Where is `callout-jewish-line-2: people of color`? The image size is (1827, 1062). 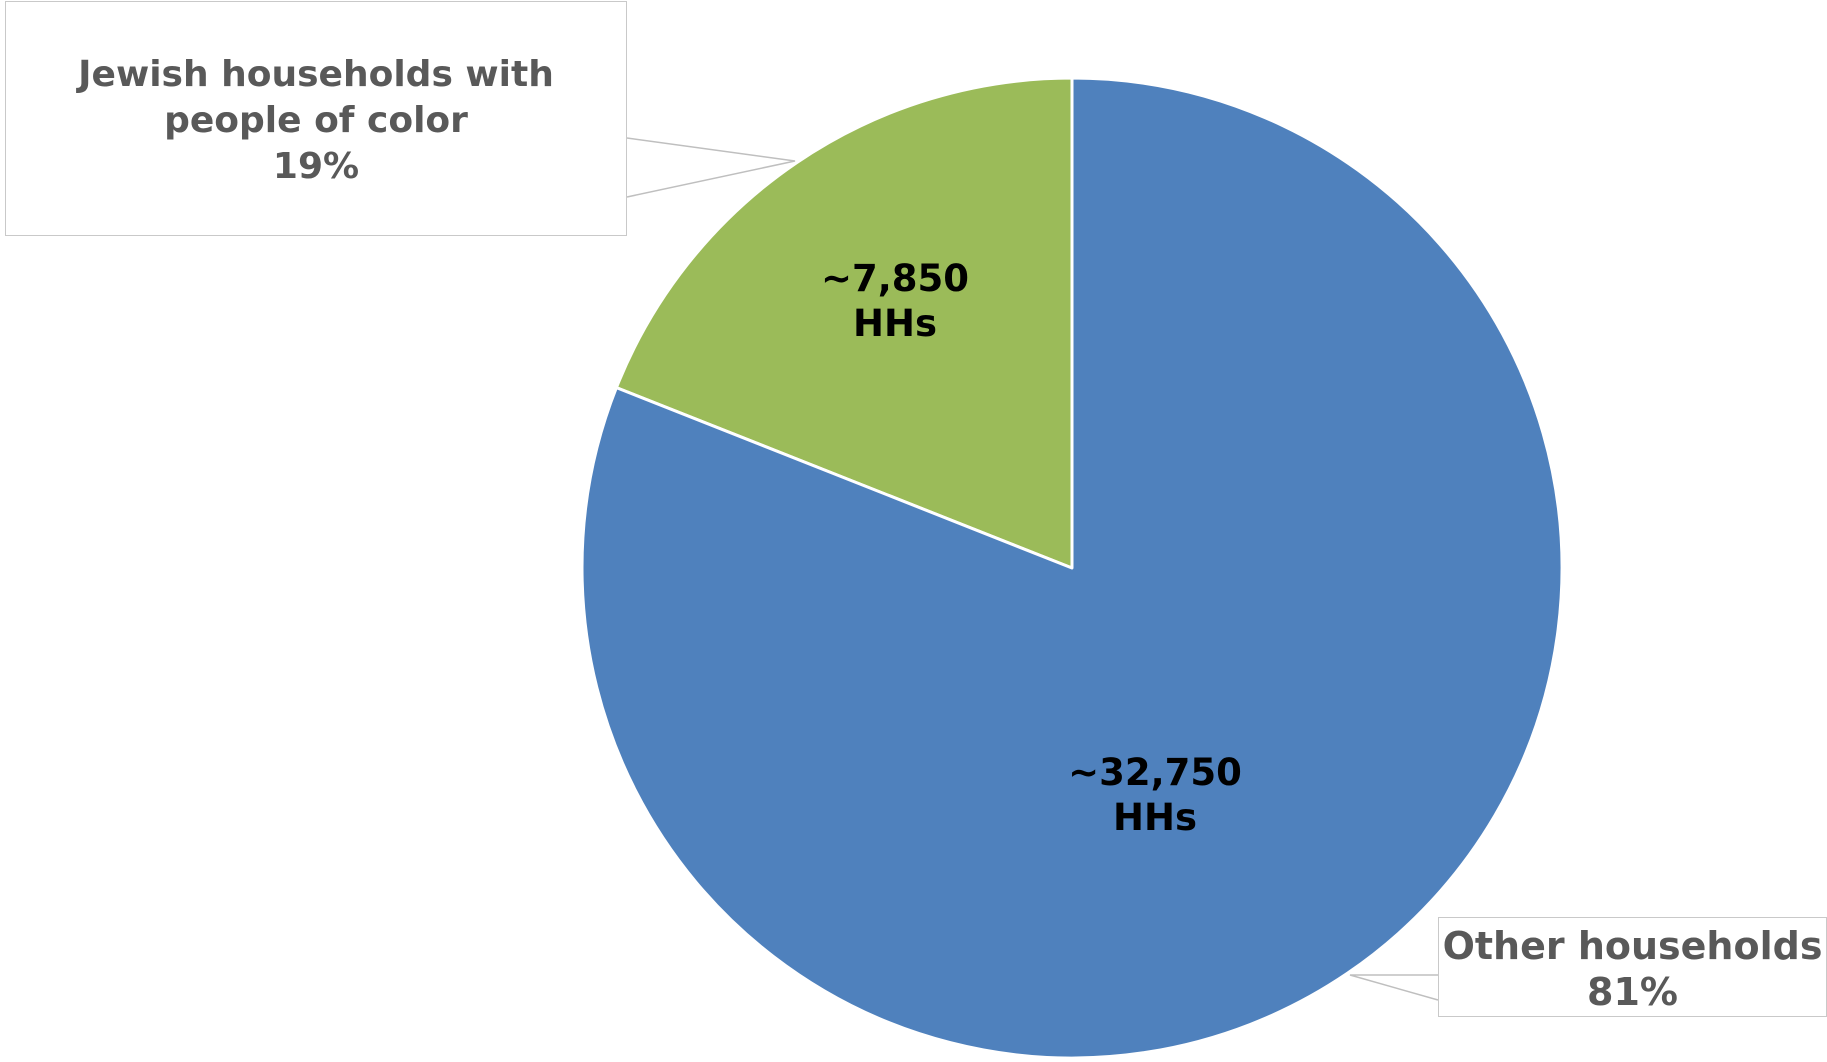
callout-jewish-line-2: people of color is located at coordinates (316, 120).